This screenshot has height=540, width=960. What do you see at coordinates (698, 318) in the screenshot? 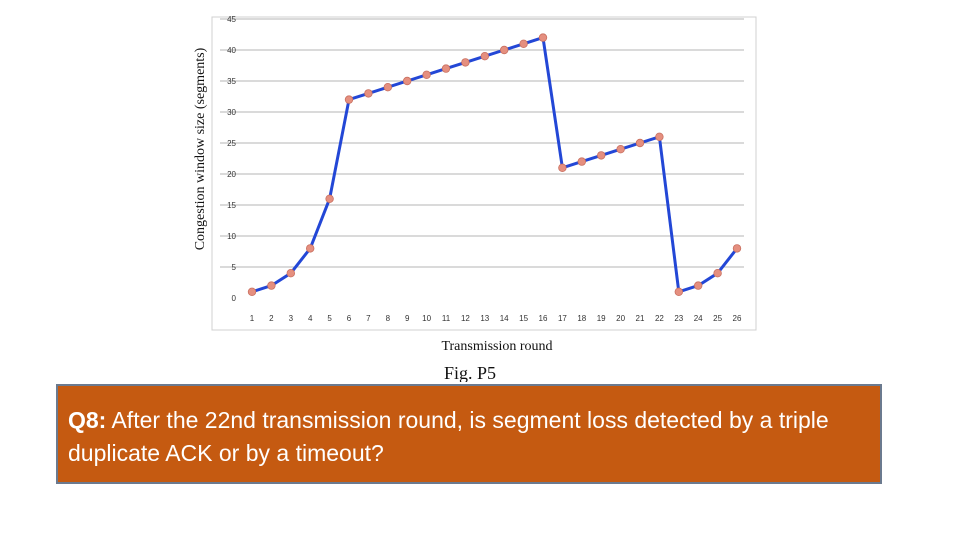
I see `x-tick-label: 24` at bounding box center [698, 318].